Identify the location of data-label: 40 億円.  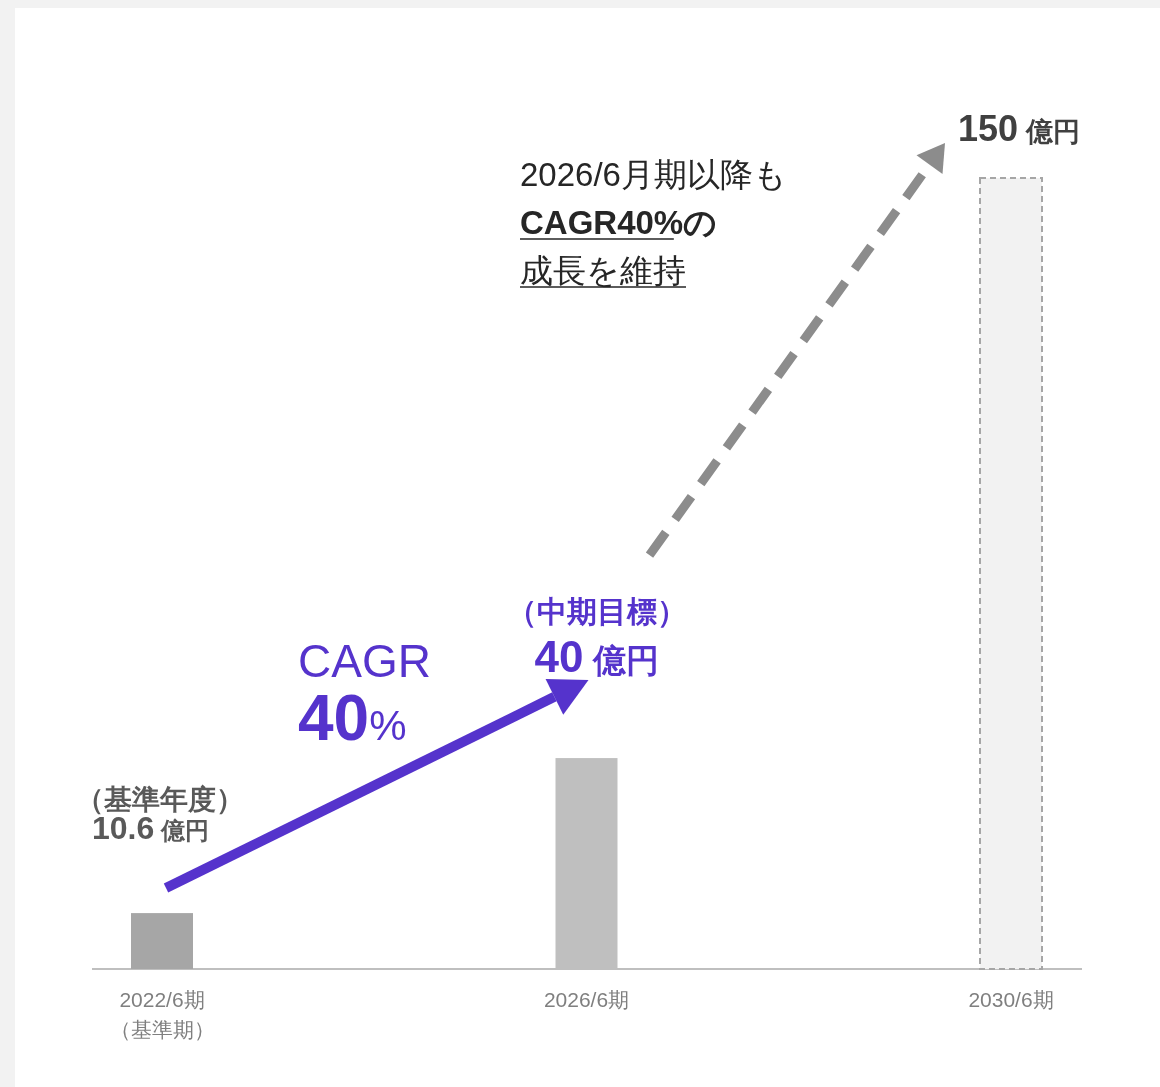
(596, 657).